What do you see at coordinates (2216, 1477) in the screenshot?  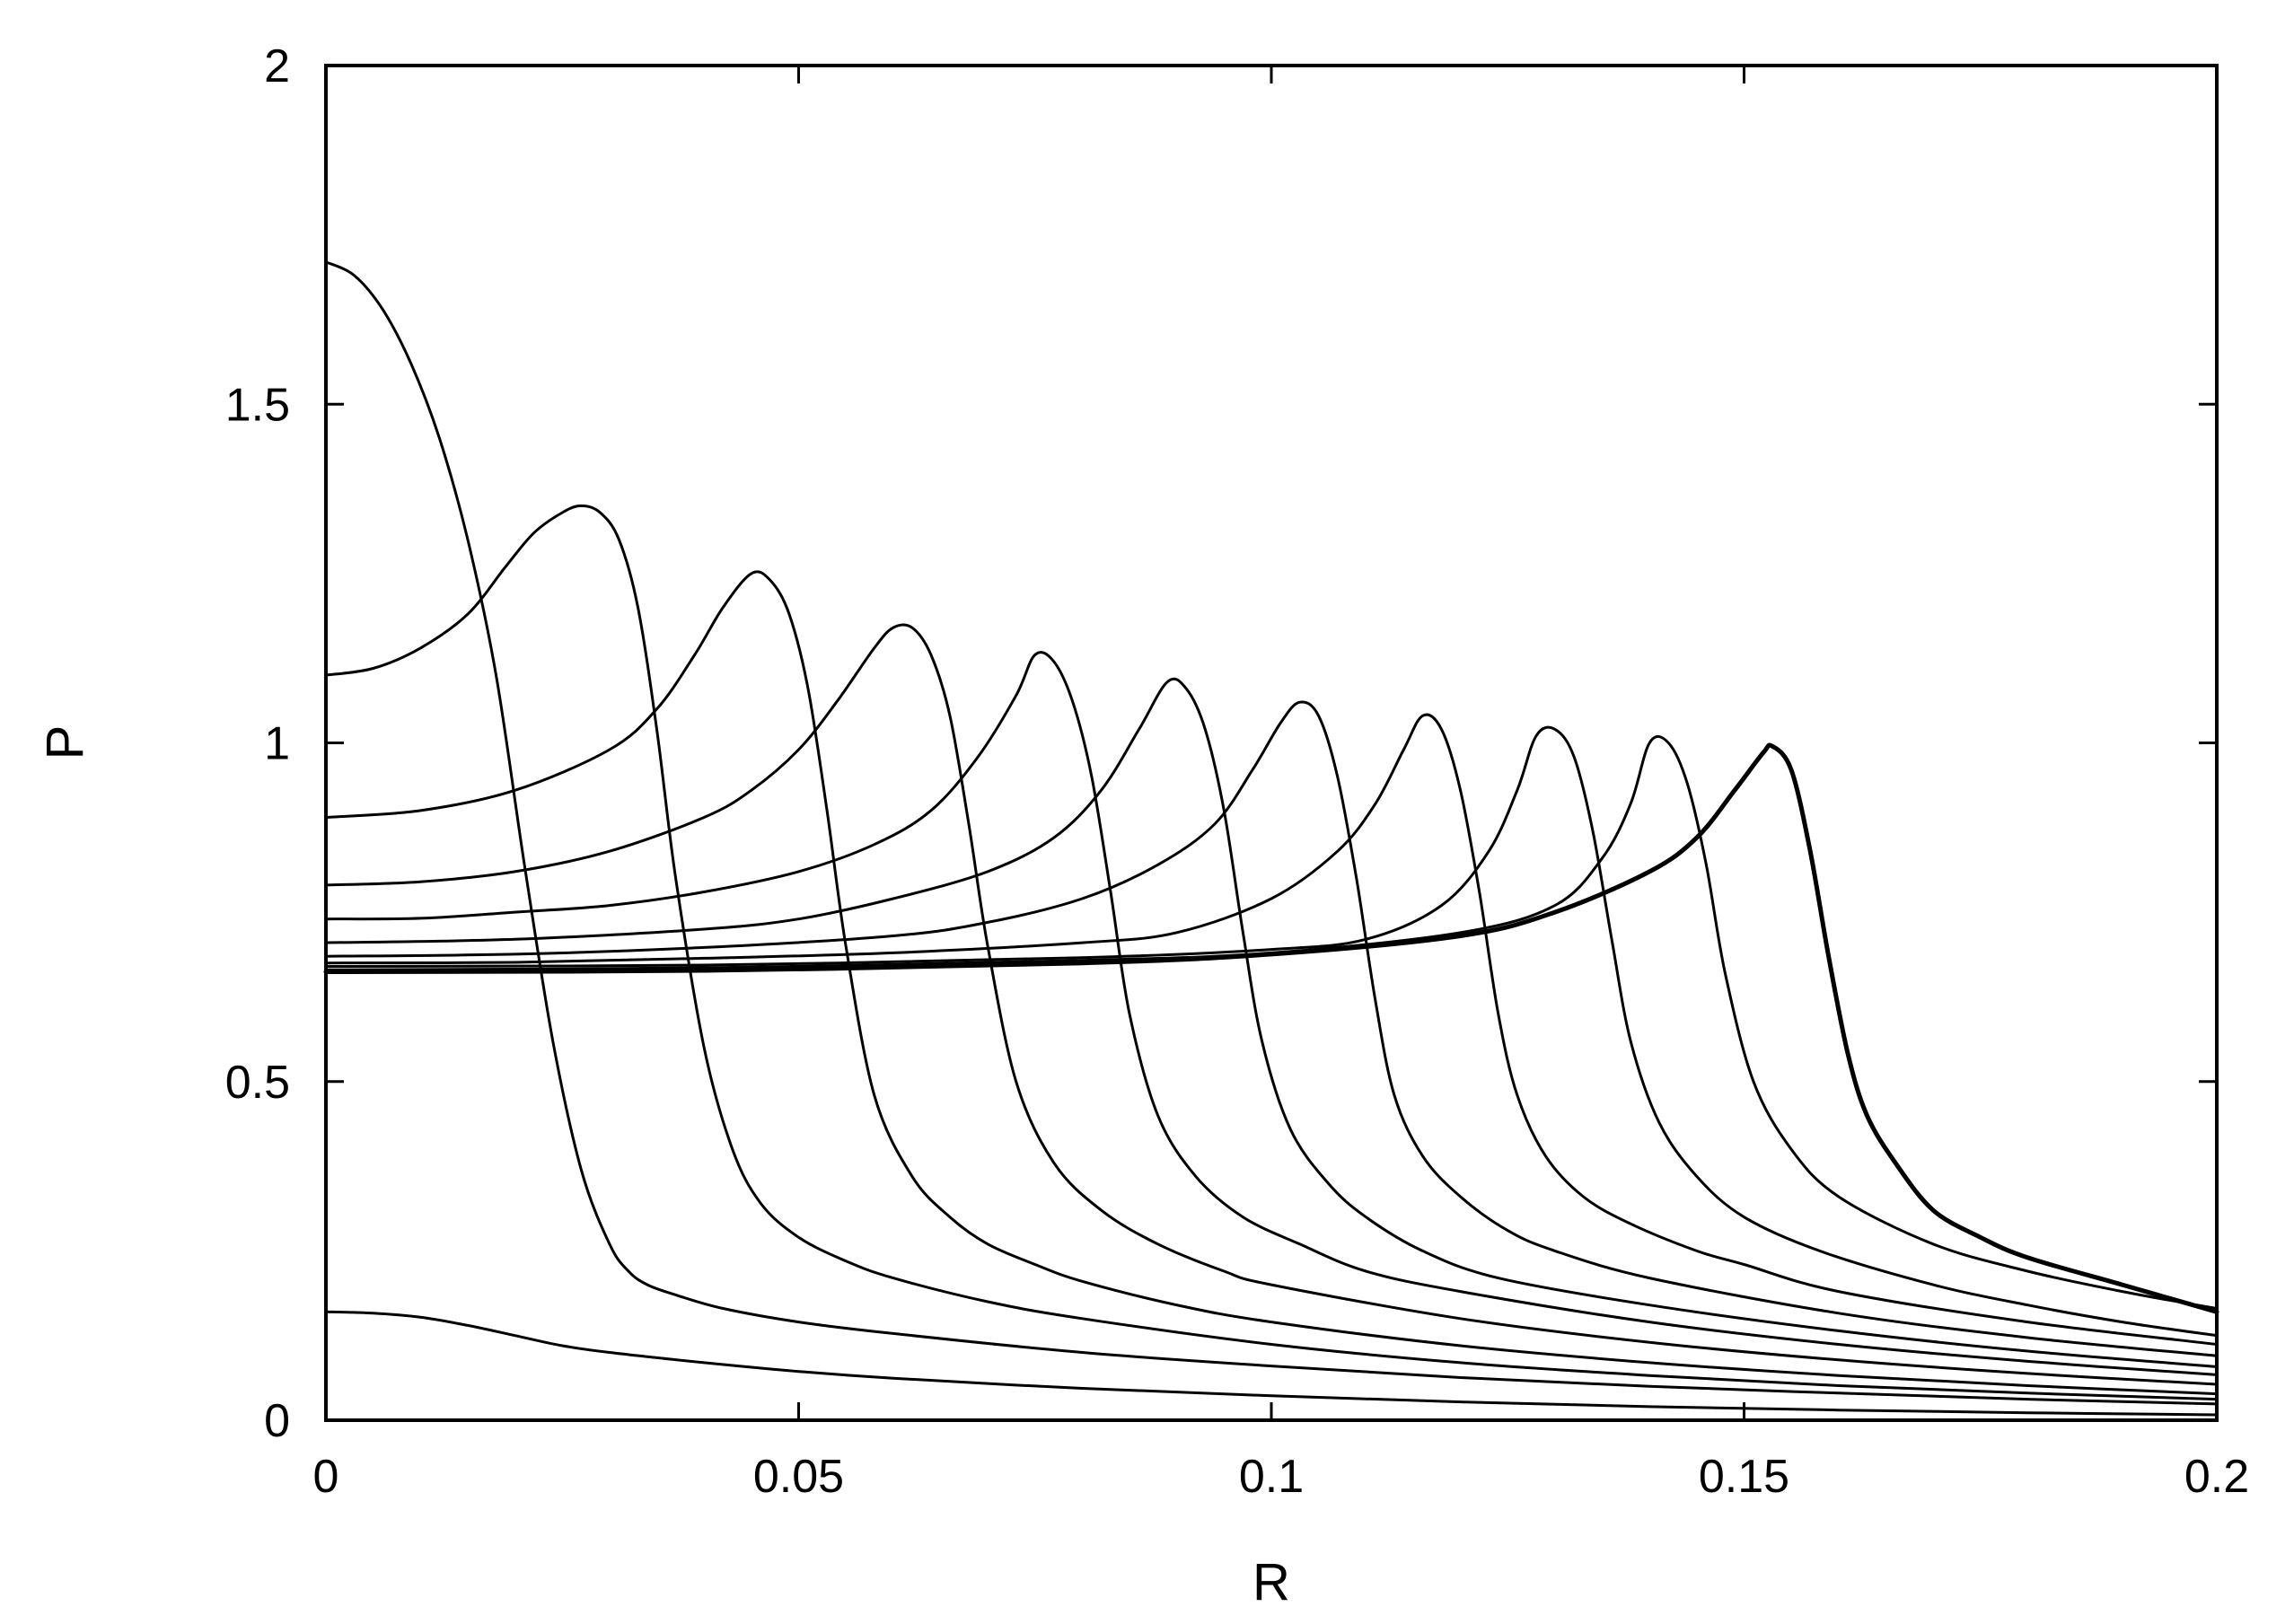 I see `x-tick-label: 0.2` at bounding box center [2216, 1477].